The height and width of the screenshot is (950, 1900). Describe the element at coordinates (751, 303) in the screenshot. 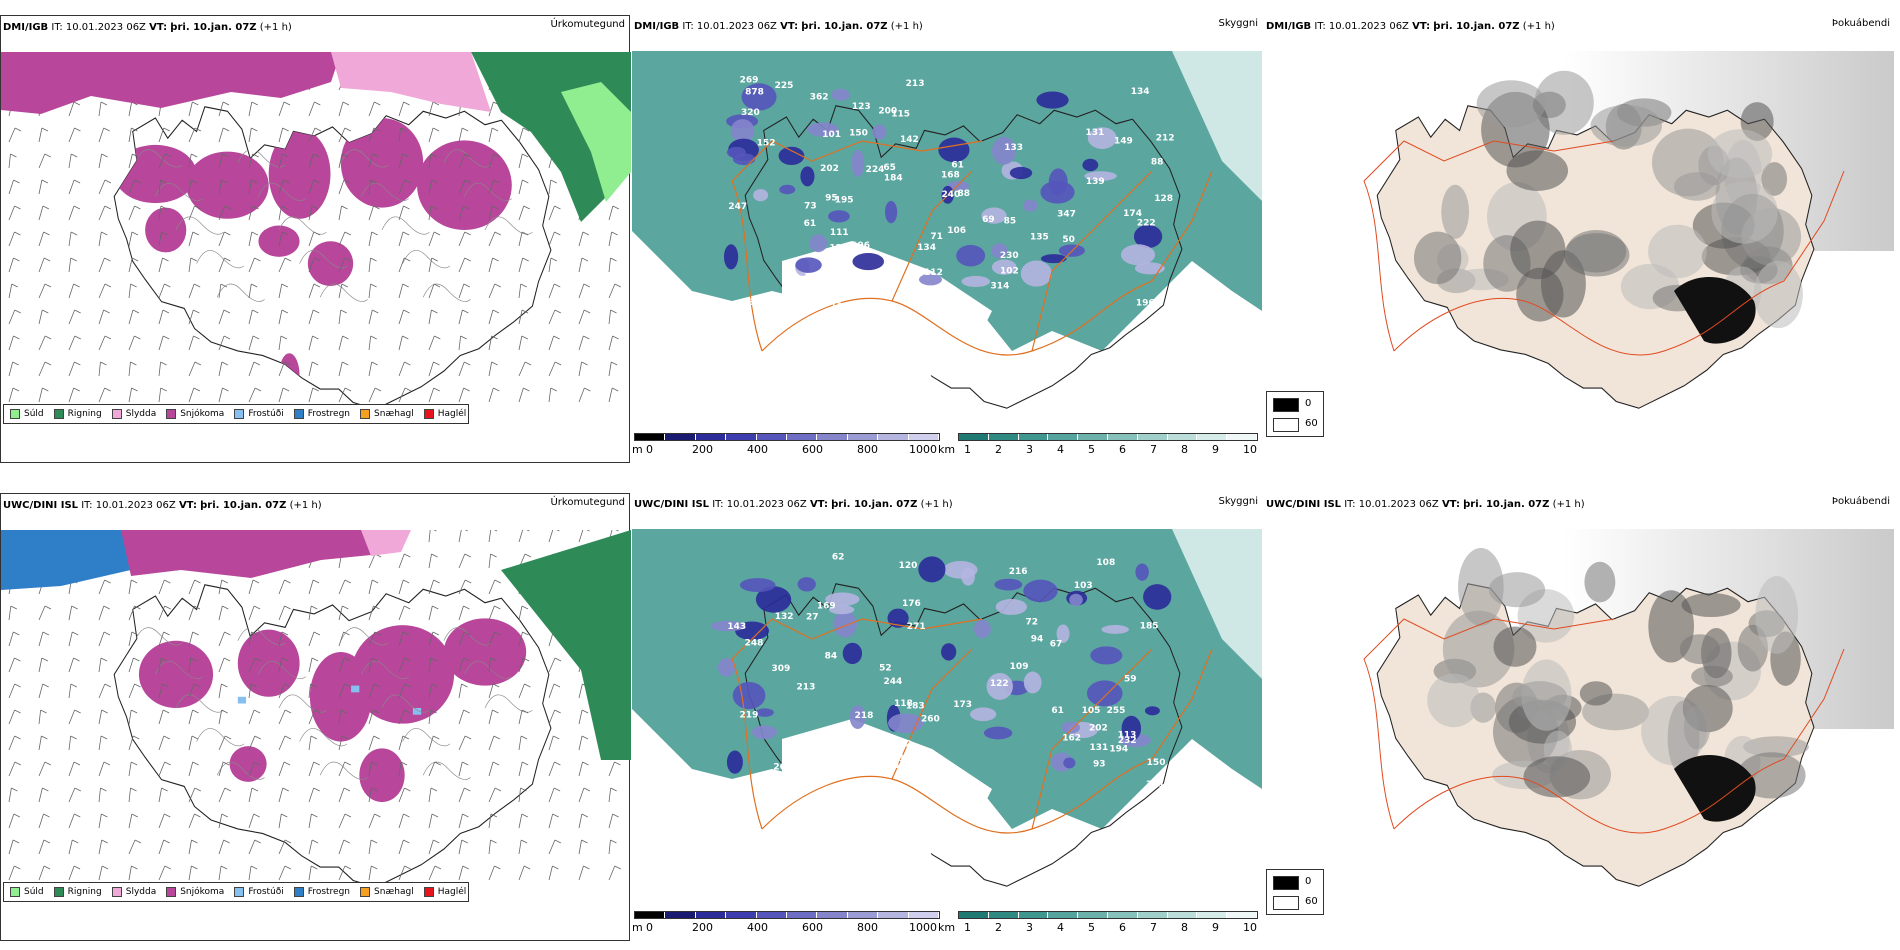

I see `ceiling-label: 133` at that location.